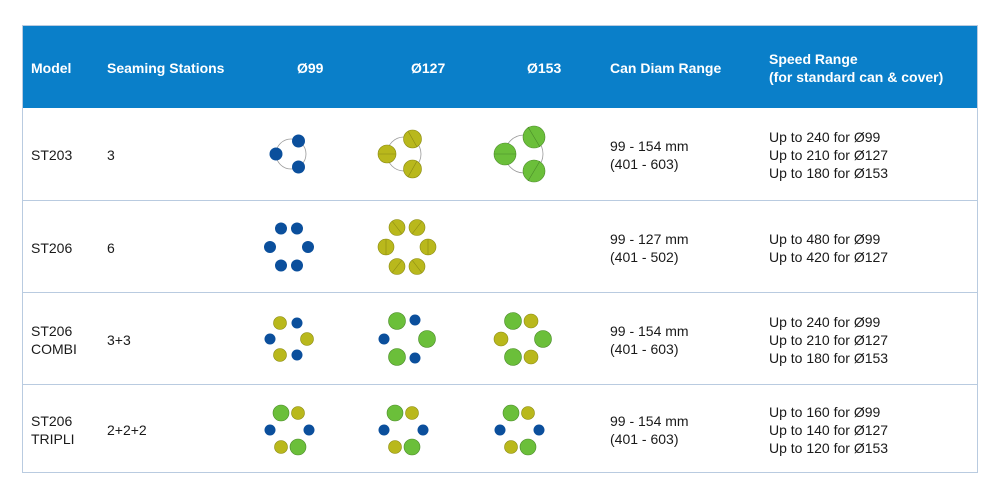 Image resolution: width=1000 pixels, height=500 pixels. Describe the element at coordinates (644, 257) in the screenshot. I see `range-code: (401 - 502)` at that location.